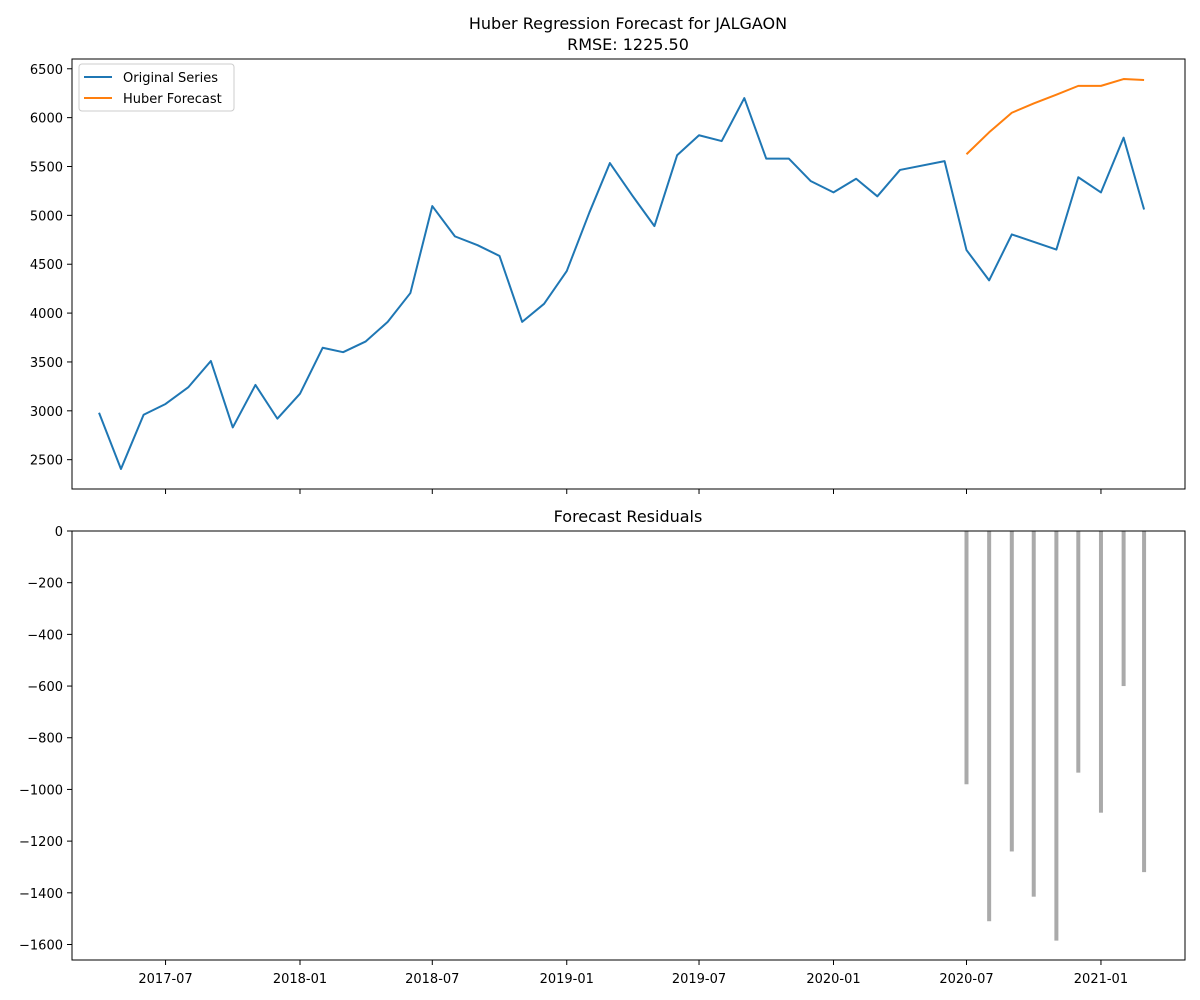 This screenshot has width=1200, height=1000. I want to click on y-tick-label: −1200, so click(41, 842).